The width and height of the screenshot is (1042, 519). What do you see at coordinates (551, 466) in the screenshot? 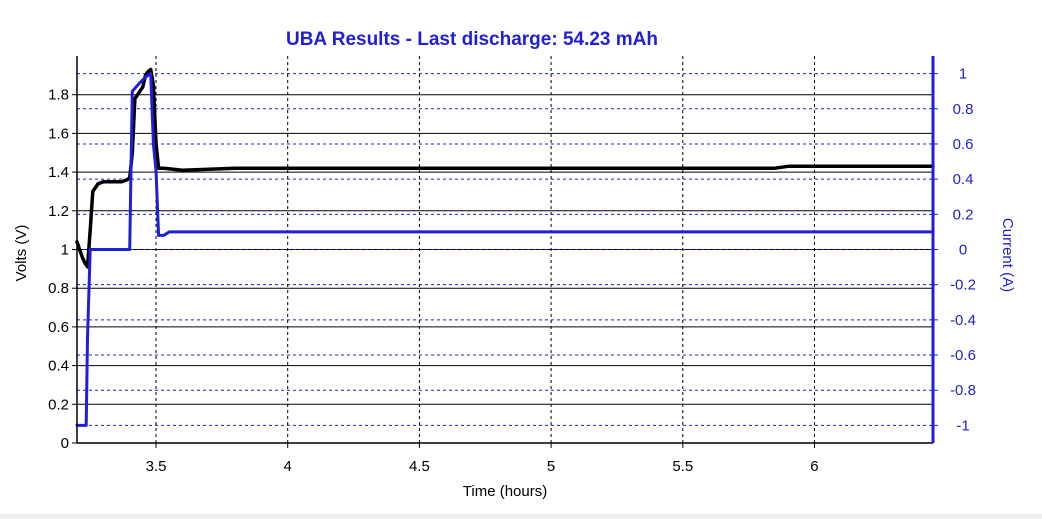
I see `x-tick-label: 5` at bounding box center [551, 466].